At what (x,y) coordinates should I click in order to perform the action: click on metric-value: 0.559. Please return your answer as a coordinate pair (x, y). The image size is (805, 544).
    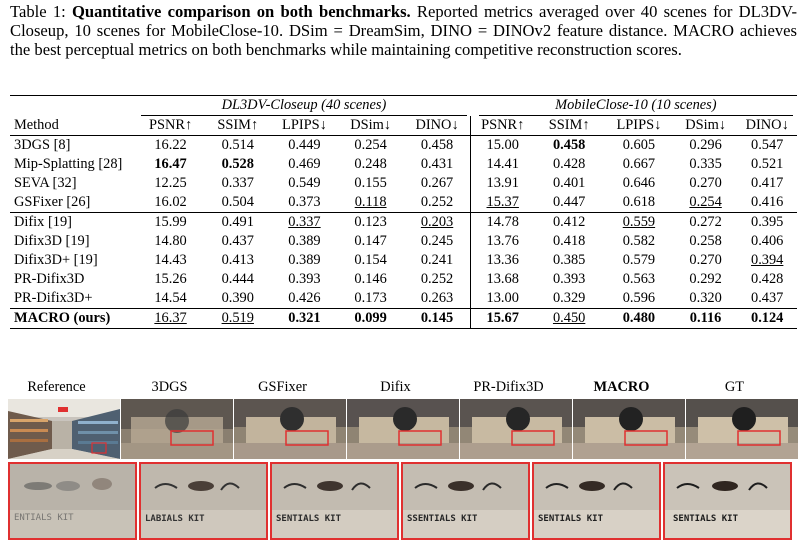
    Looking at the image, I should click on (639, 222).